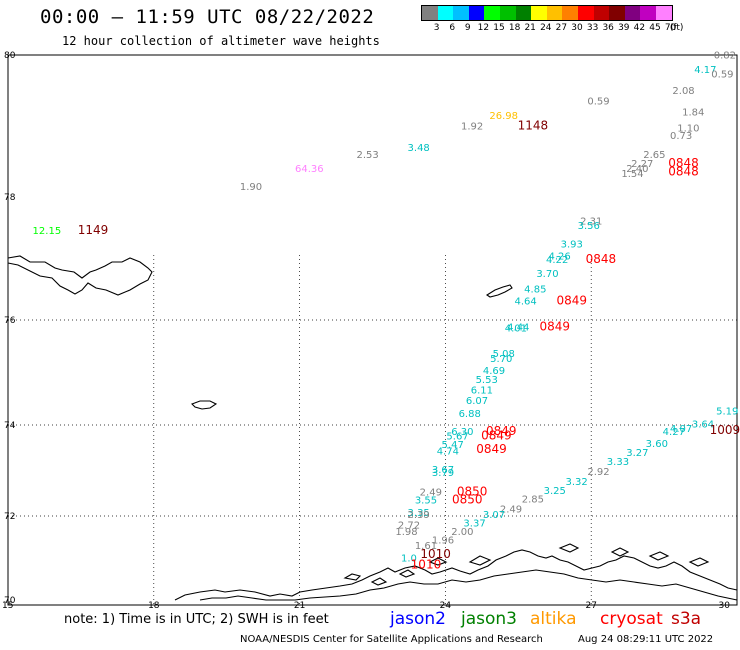 The width and height of the screenshot is (740, 650). Describe the element at coordinates (681, 429) in the screenshot. I see `wave-height-label: 4.07` at that location.